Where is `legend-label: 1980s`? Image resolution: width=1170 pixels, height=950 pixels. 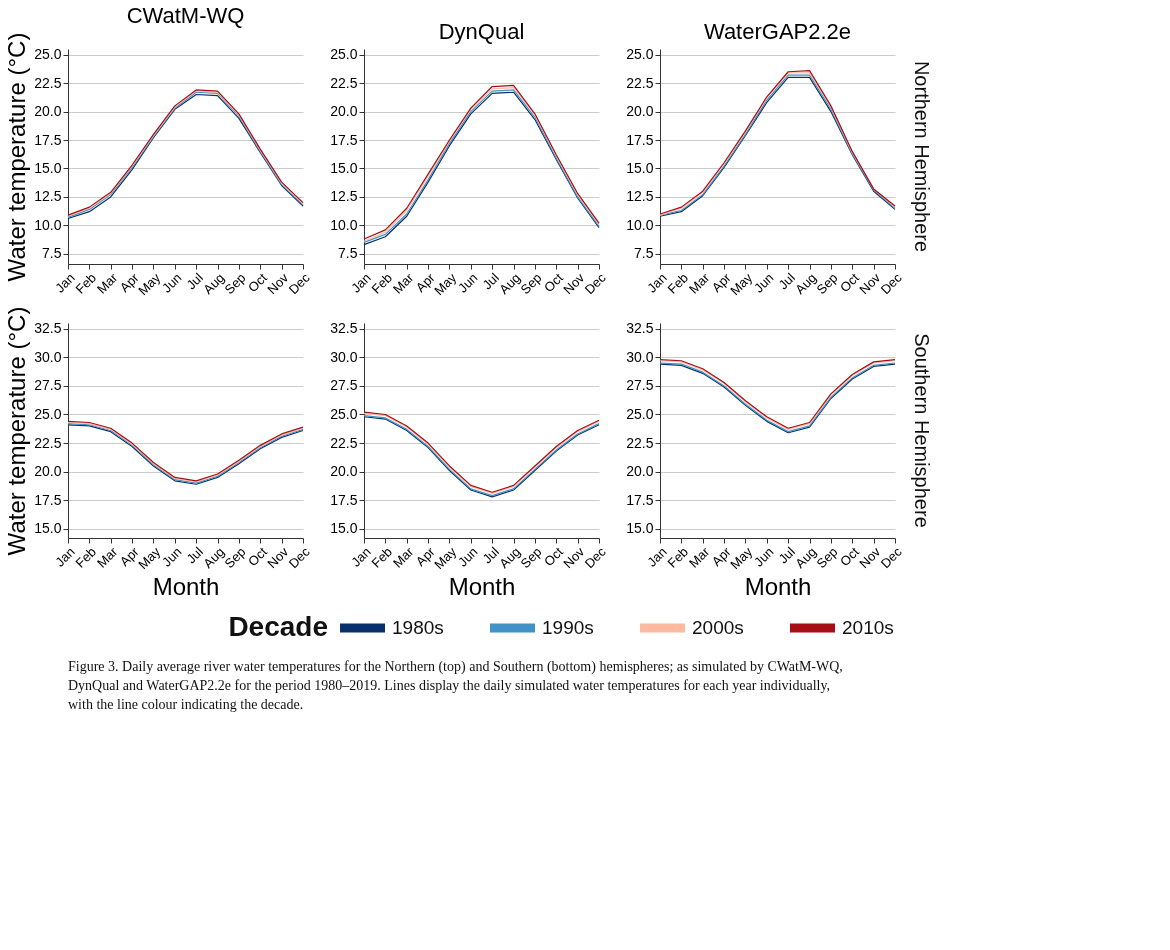 legend-label: 1980s is located at coordinates (418, 627).